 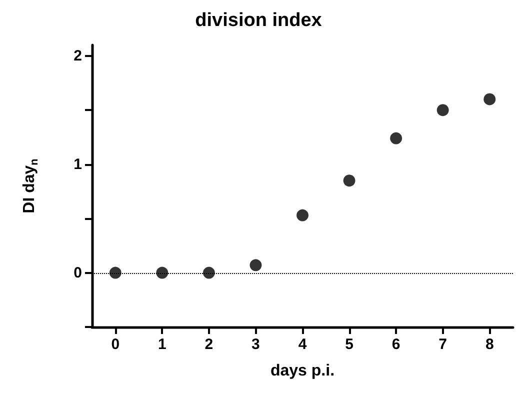 I want to click on chart-title: division index, so click(x=258, y=20).